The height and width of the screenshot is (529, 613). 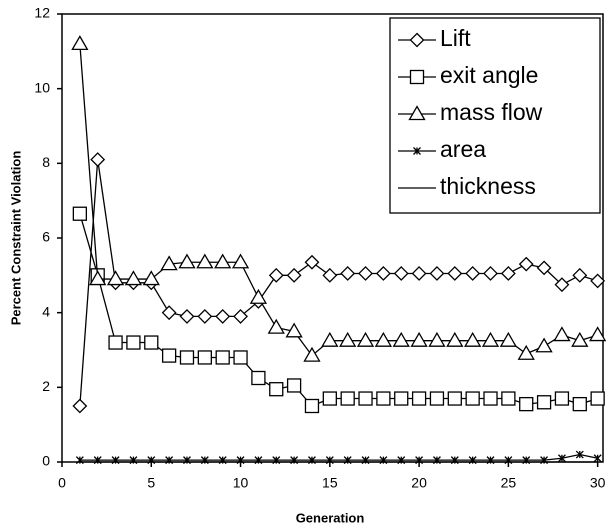 What do you see at coordinates (509, 483) in the screenshot?
I see `x-tick-label: 25` at bounding box center [509, 483].